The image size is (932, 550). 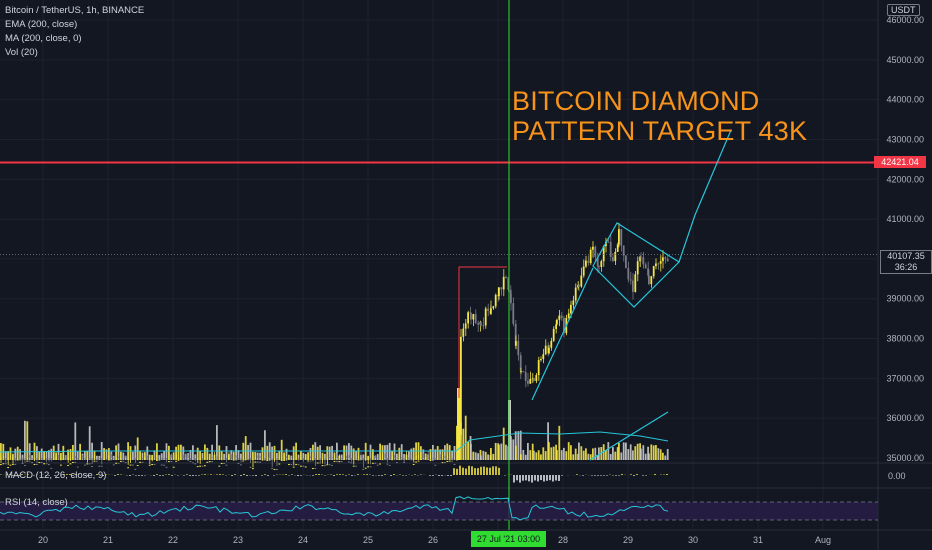 What do you see at coordinates (75, 10) in the screenshot?
I see `symbol-title: Bitcoin / TetherUS, 1h, BINANCE` at bounding box center [75, 10].